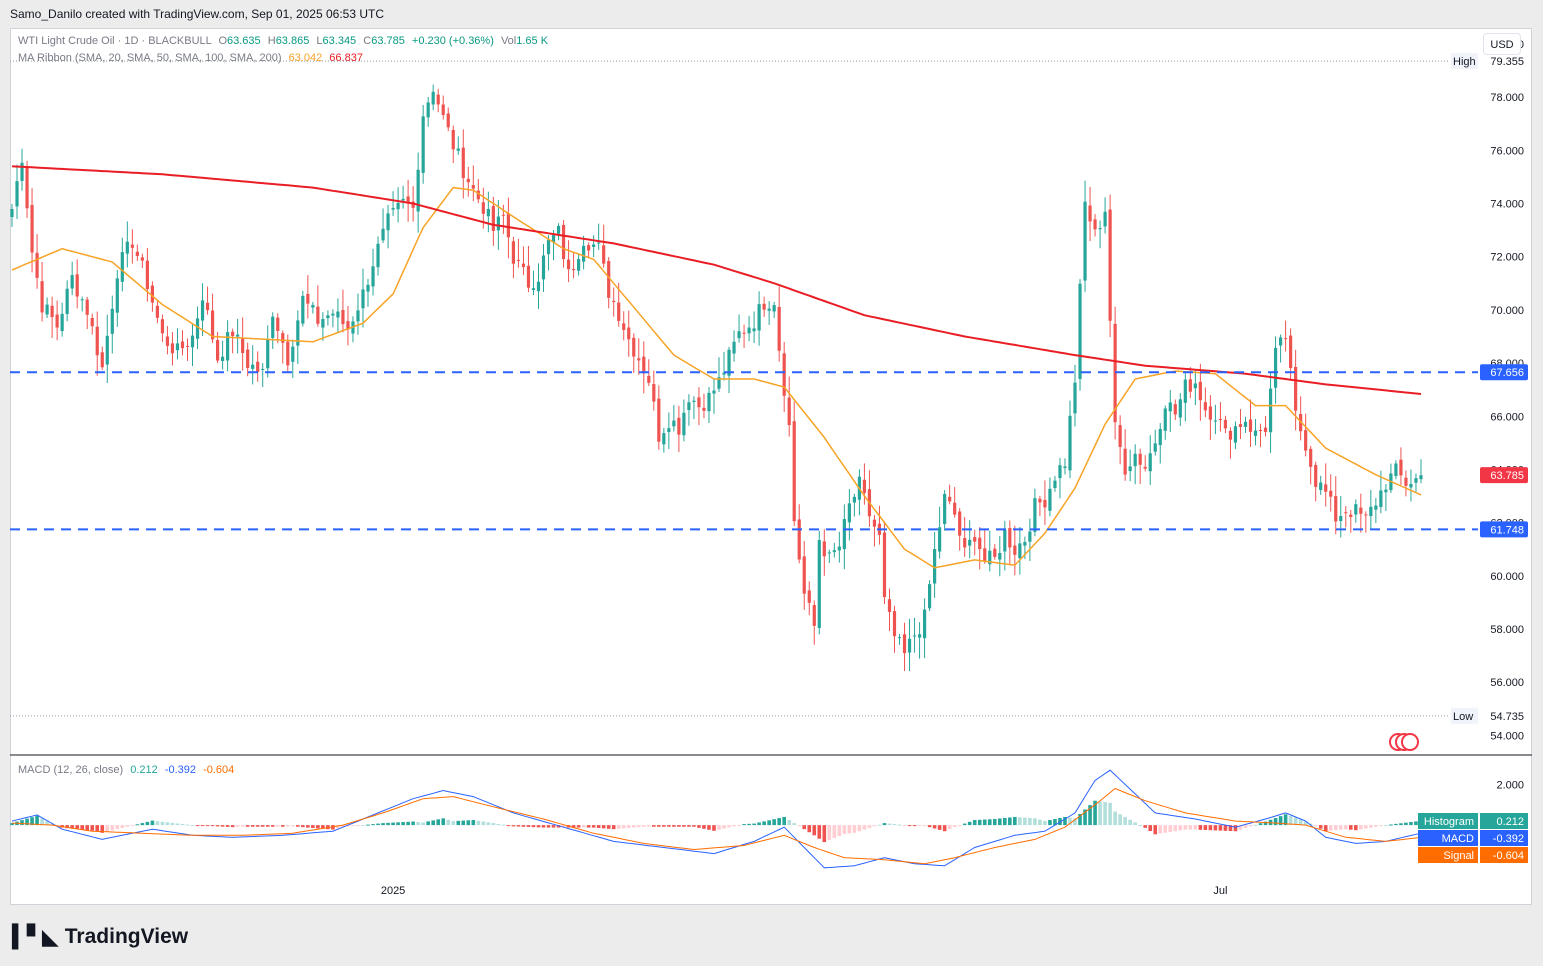  Describe the element at coordinates (1507, 151) in the screenshot. I see `y-axis-tick-label: 76.000` at that location.